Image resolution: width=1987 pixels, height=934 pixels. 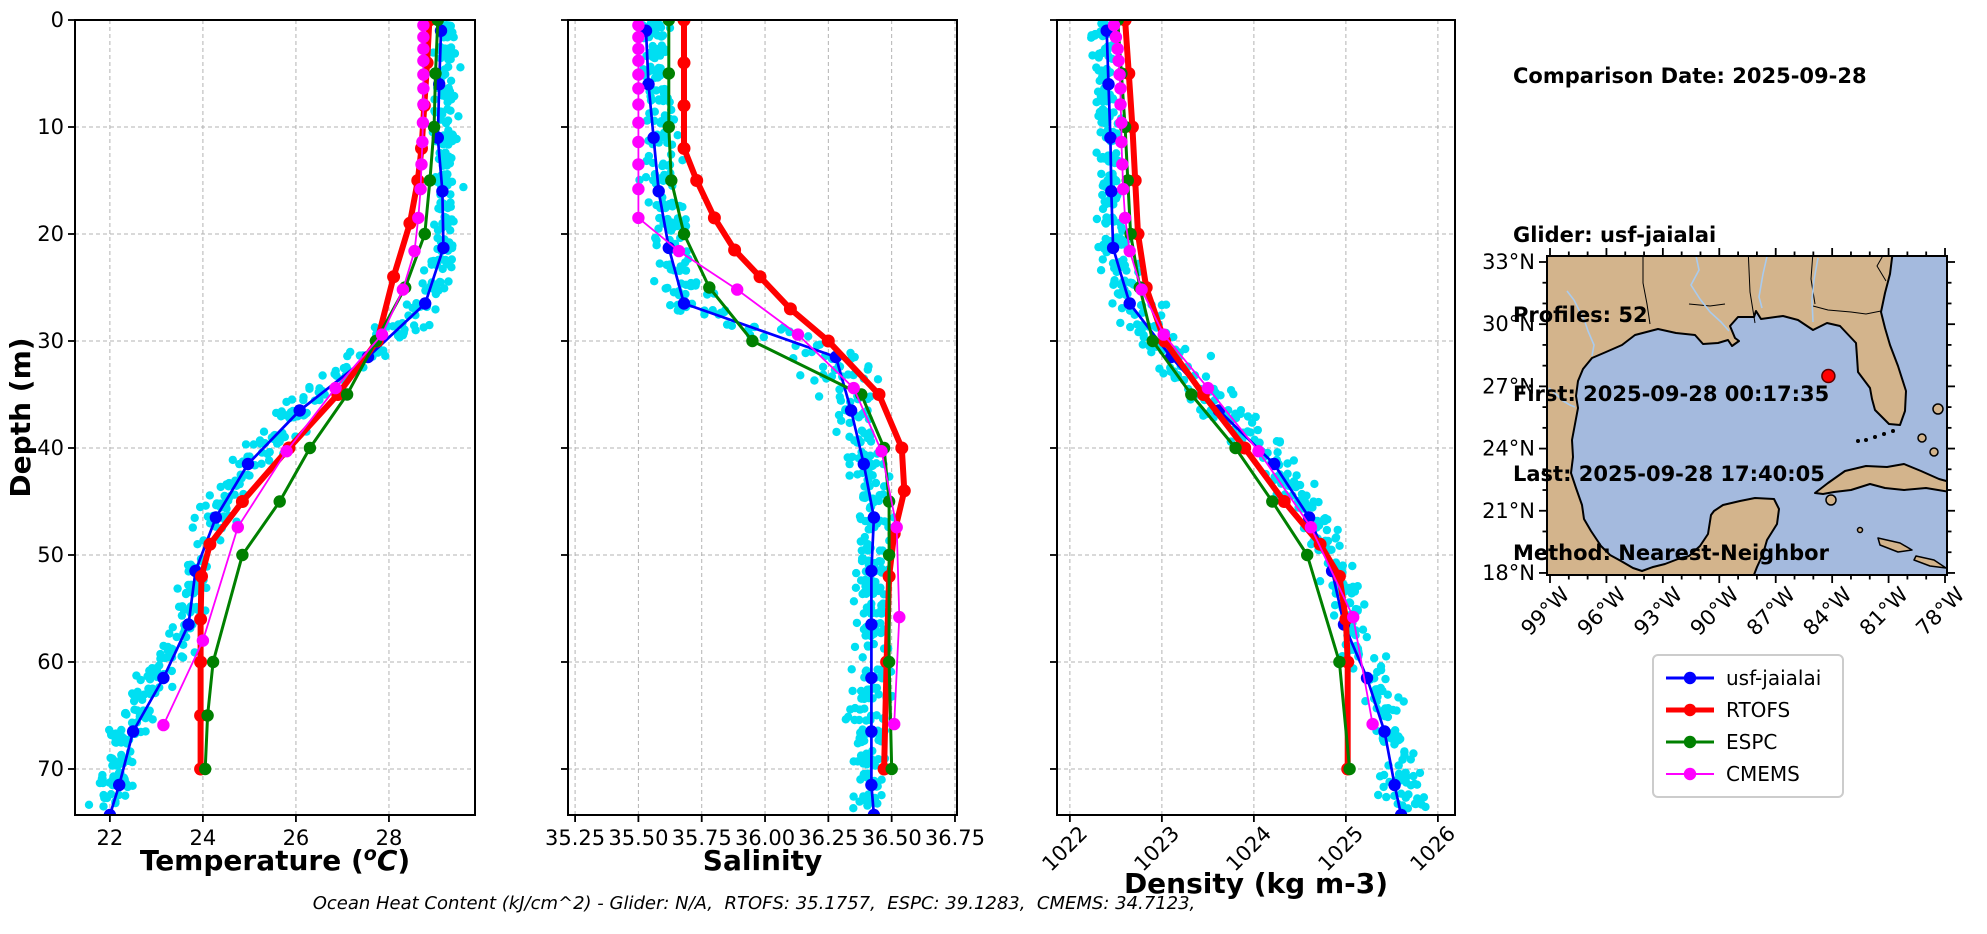 What do you see at coordinates (50, 448) in the screenshot?
I see `y-tick-label: 40` at bounding box center [50, 448].